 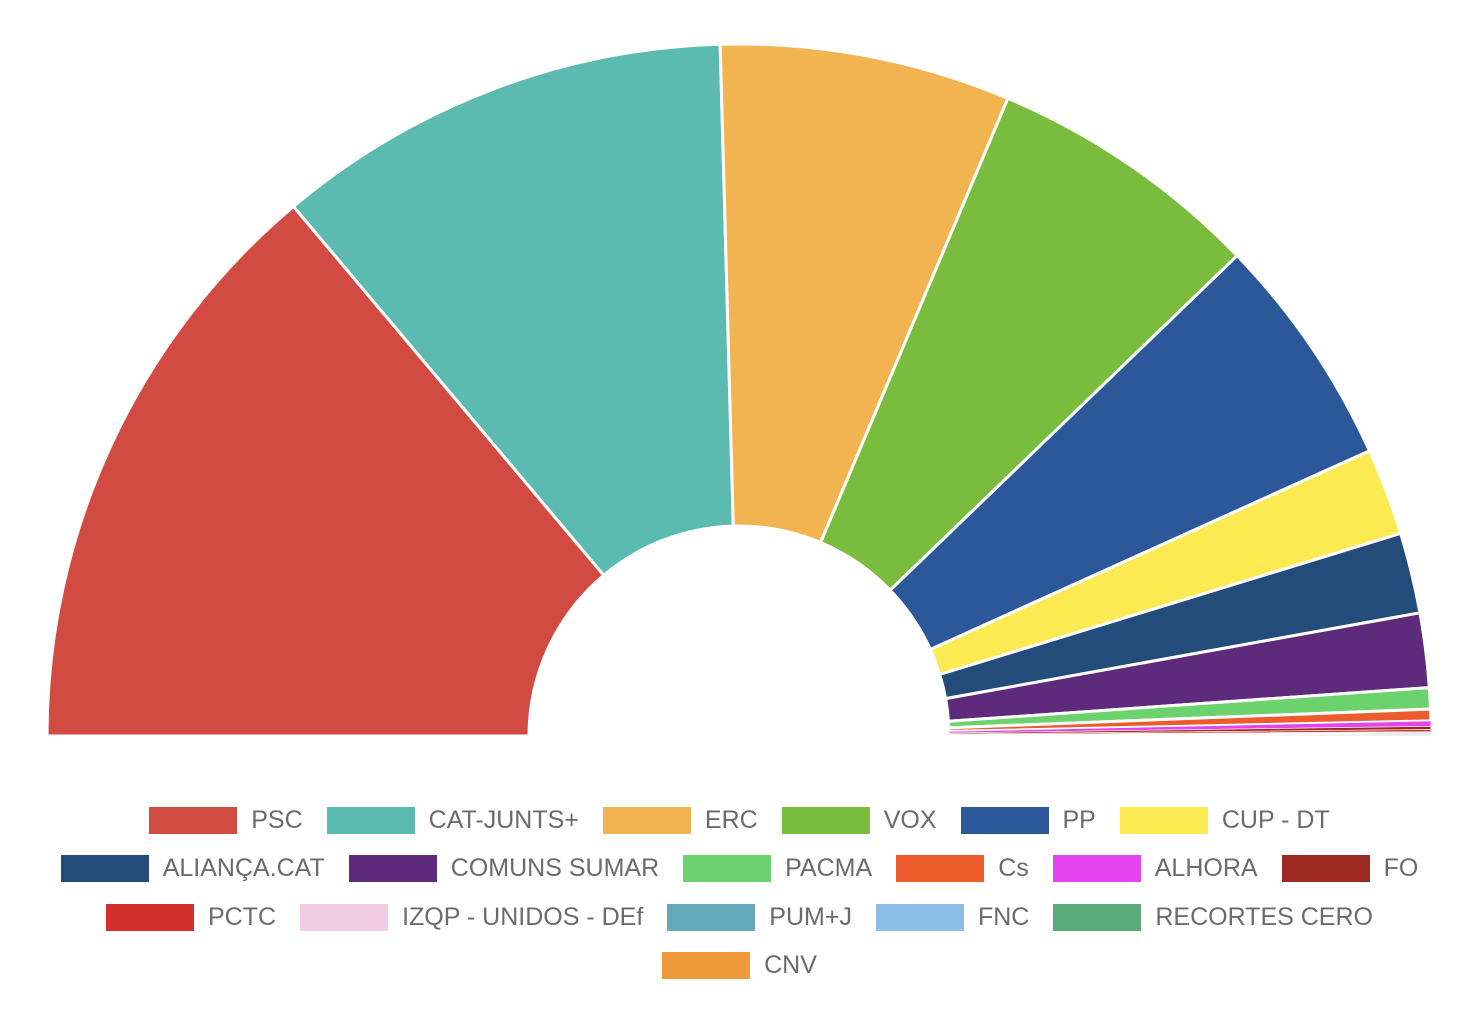 What do you see at coordinates (777, 868) in the screenshot?
I see `legend-item-pacma: PACMA` at bounding box center [777, 868].